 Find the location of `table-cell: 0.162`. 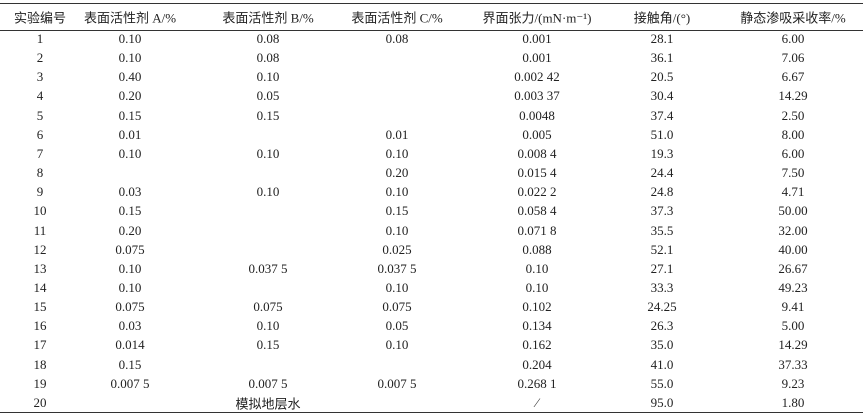

table-cell: 0.162 is located at coordinates (537, 345).